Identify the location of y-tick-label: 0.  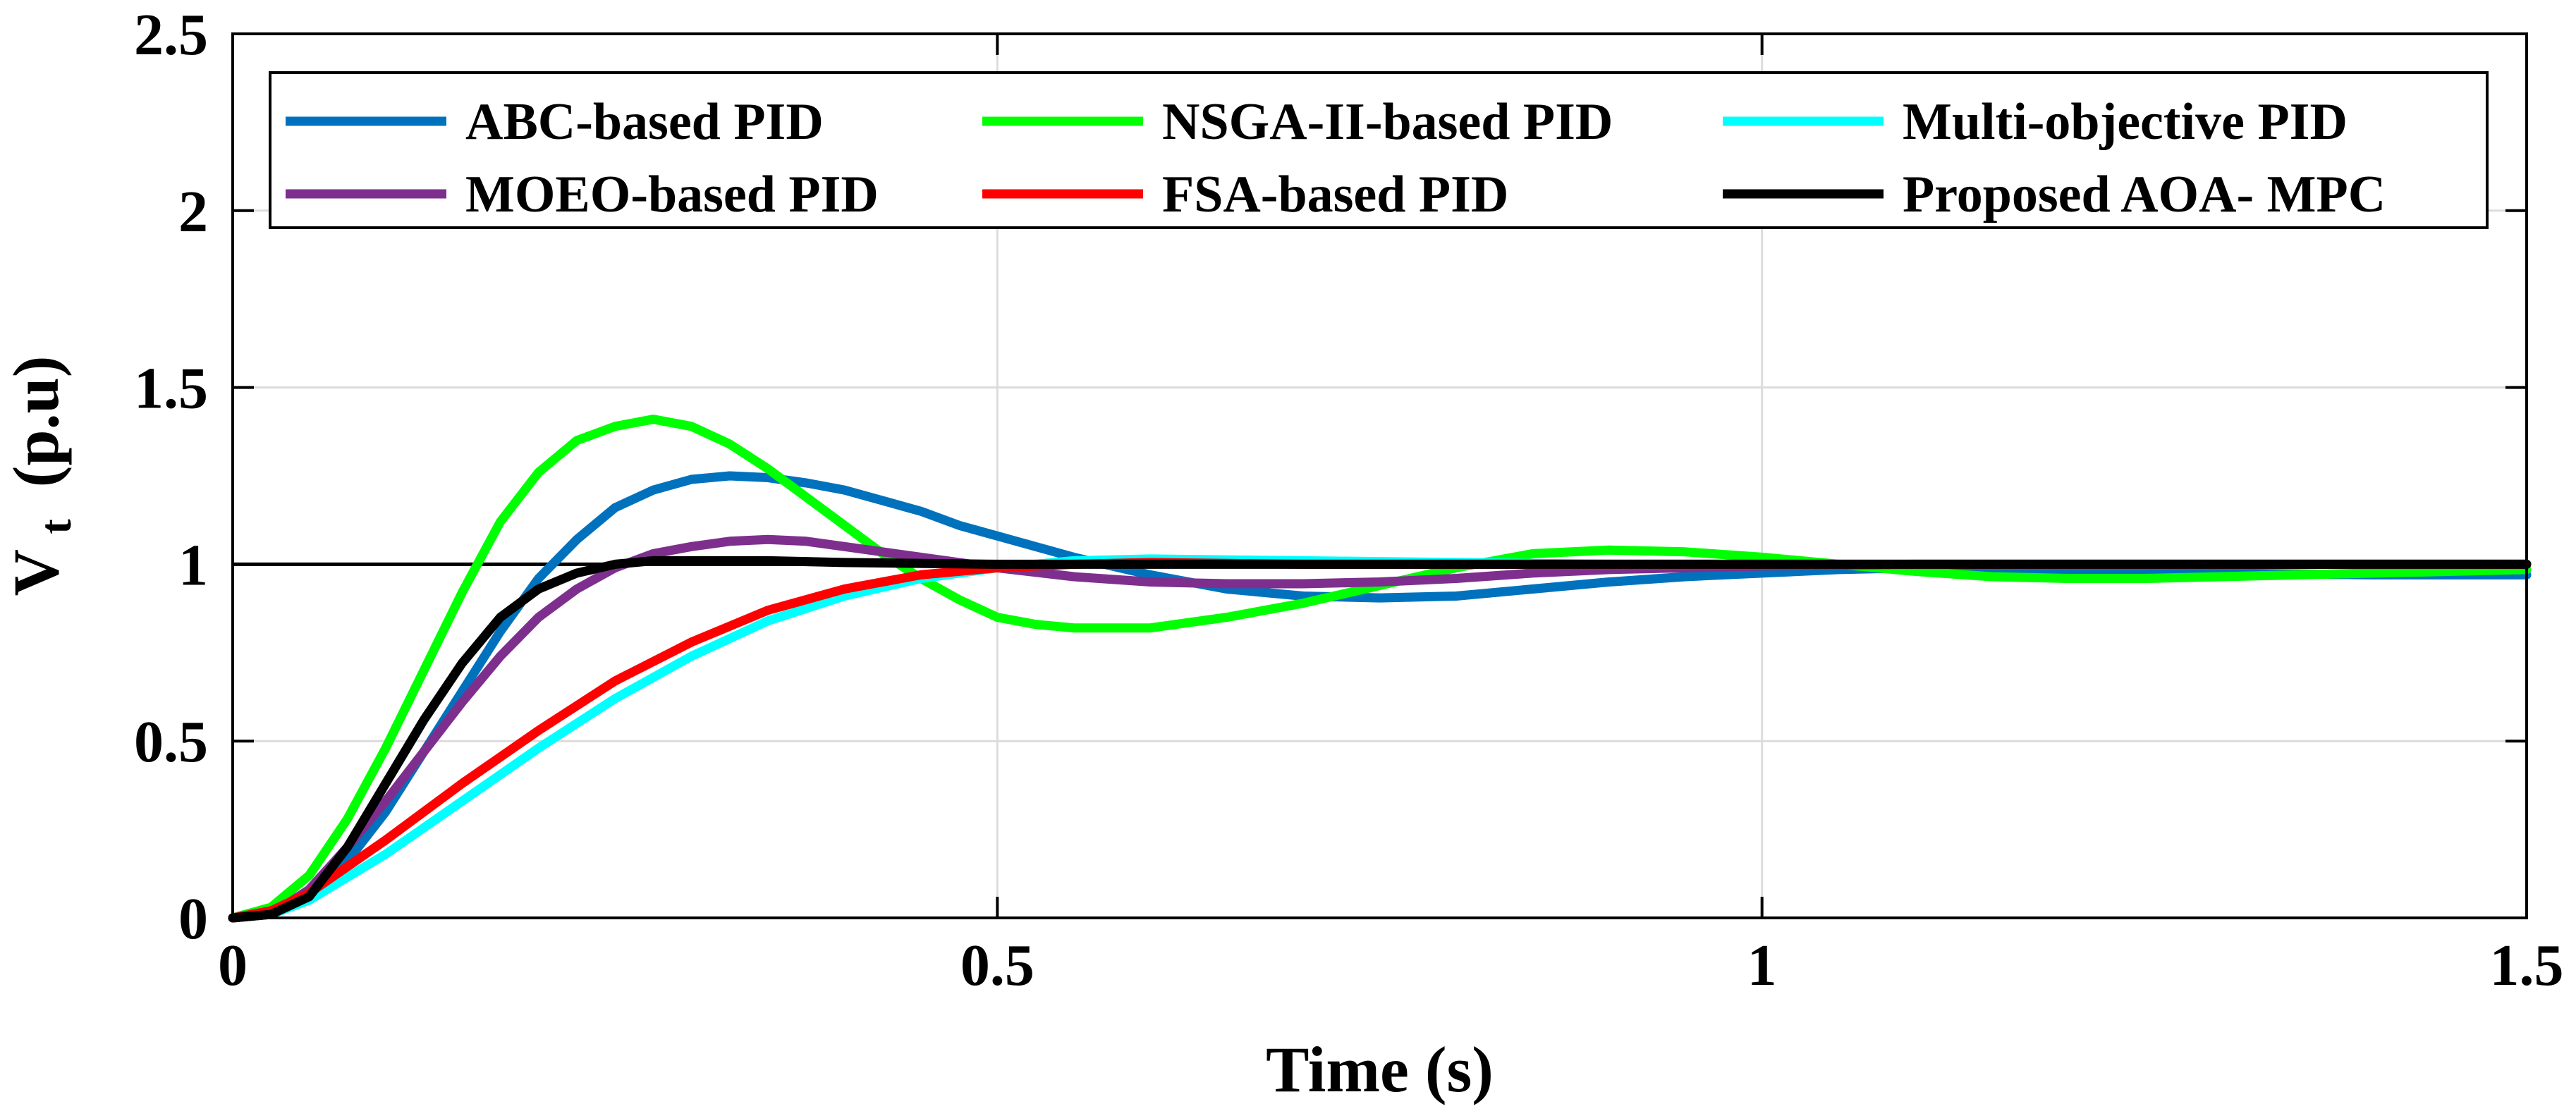
(193, 919).